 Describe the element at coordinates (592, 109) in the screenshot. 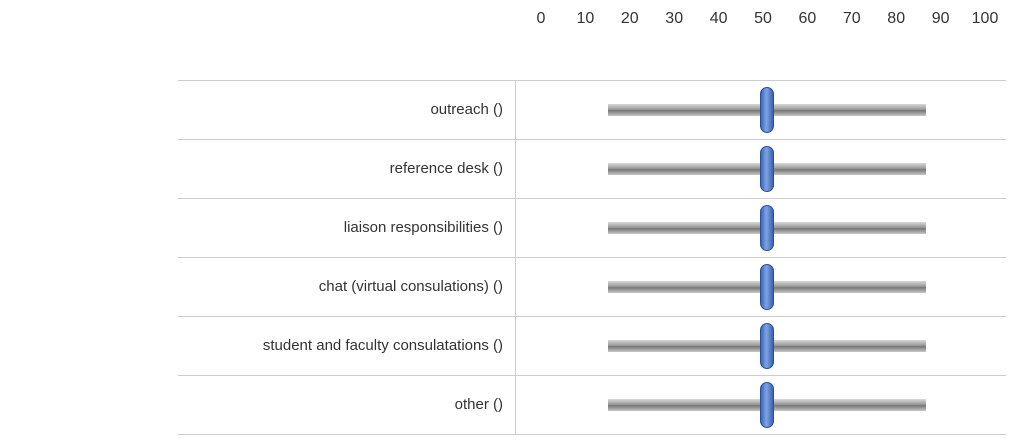

I see `question-row: outreach ()` at that location.